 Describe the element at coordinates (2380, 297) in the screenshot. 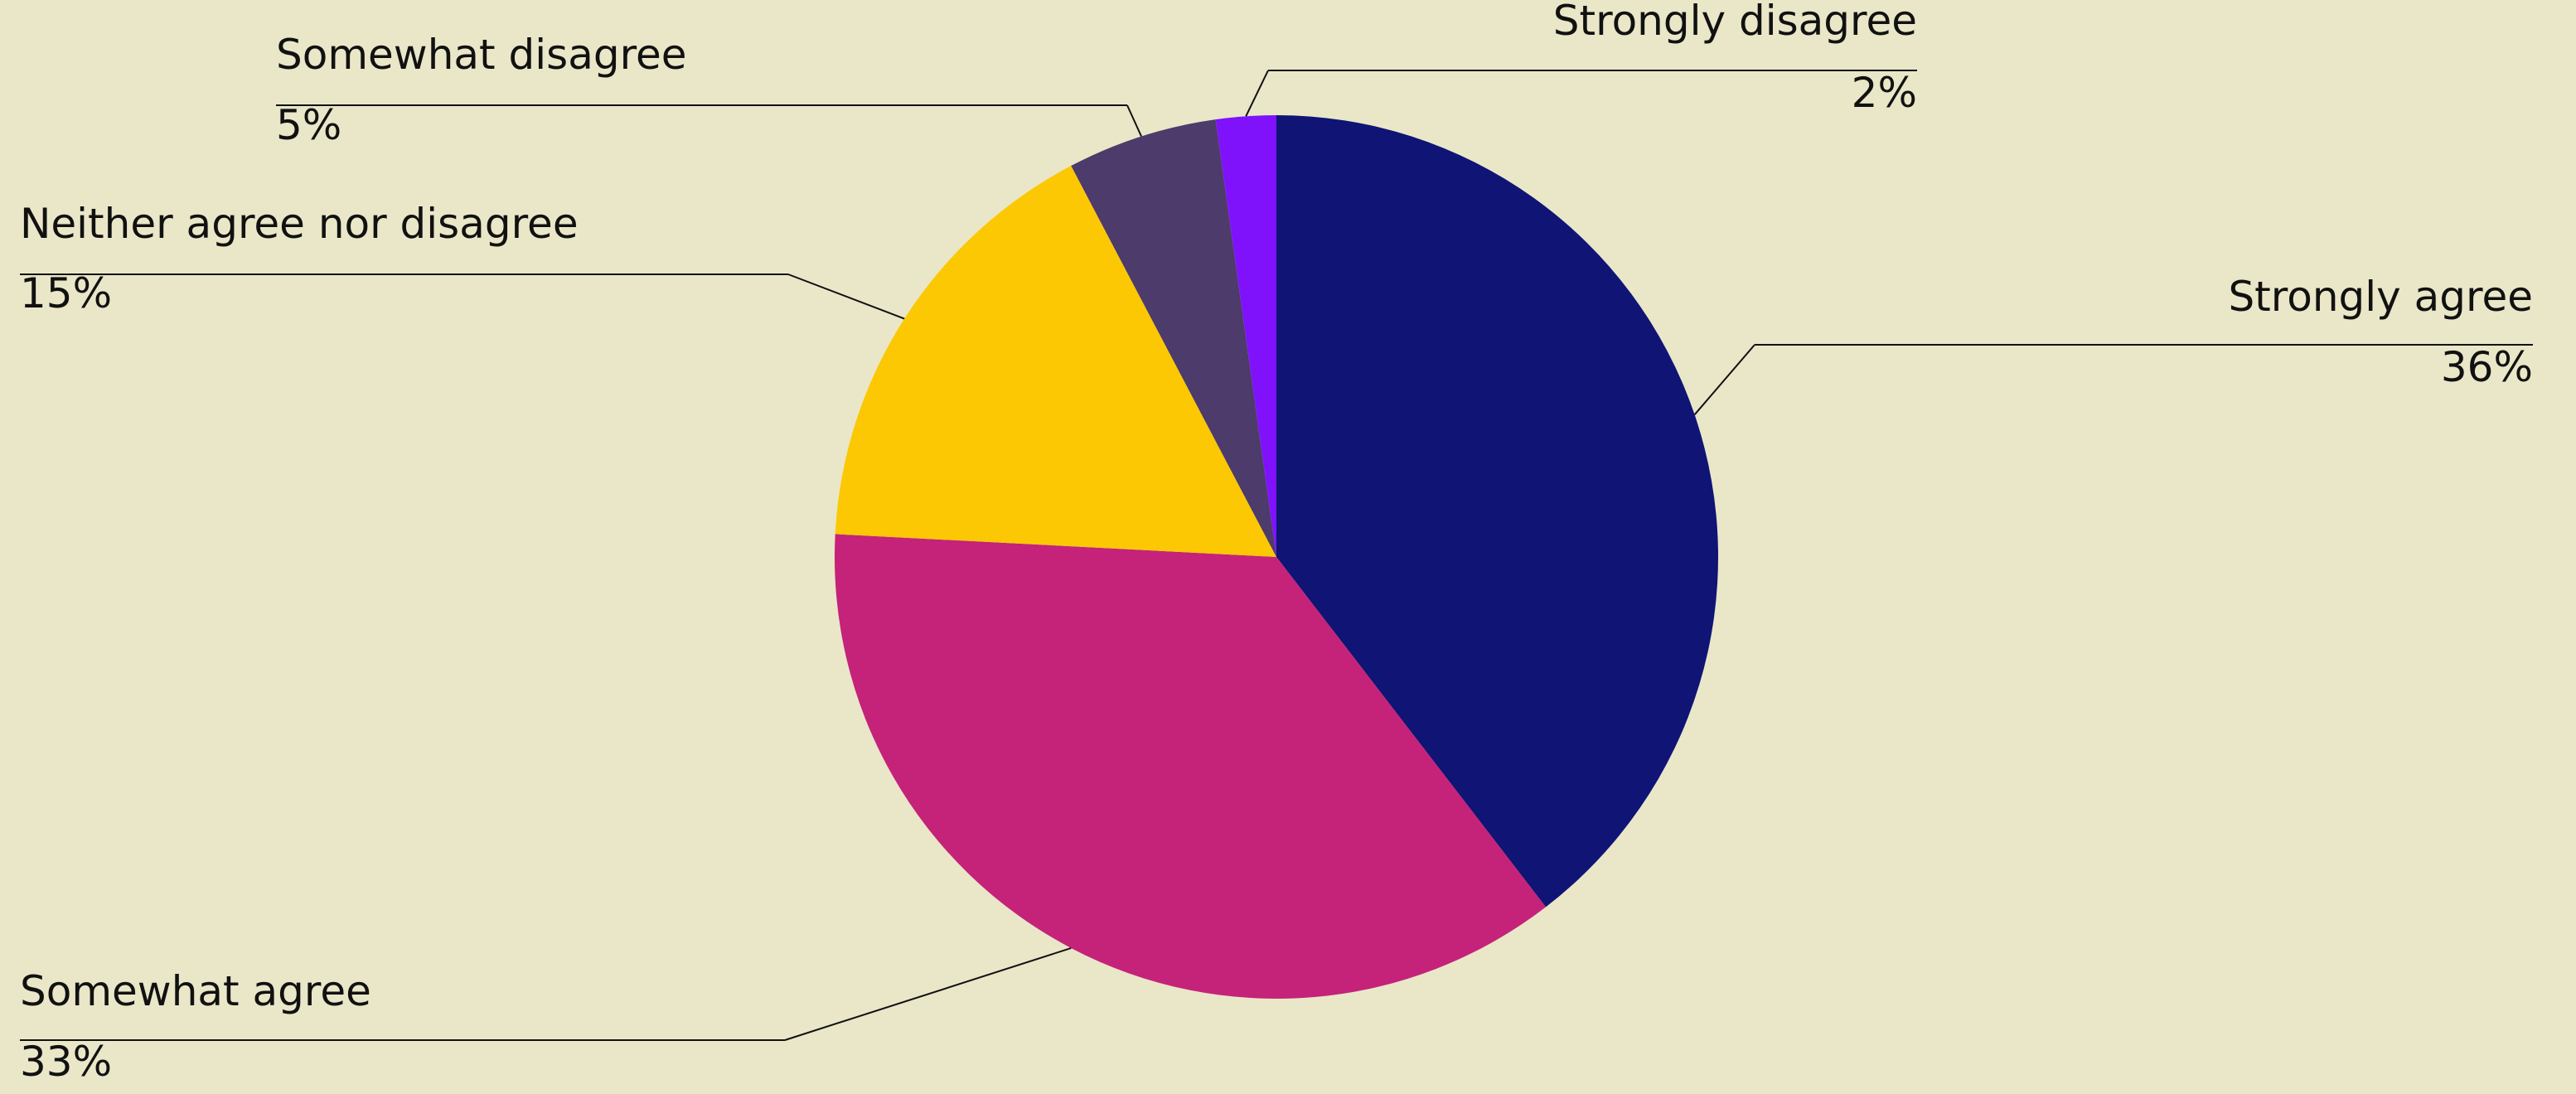

I see `slice-label: Strongly agree` at that location.